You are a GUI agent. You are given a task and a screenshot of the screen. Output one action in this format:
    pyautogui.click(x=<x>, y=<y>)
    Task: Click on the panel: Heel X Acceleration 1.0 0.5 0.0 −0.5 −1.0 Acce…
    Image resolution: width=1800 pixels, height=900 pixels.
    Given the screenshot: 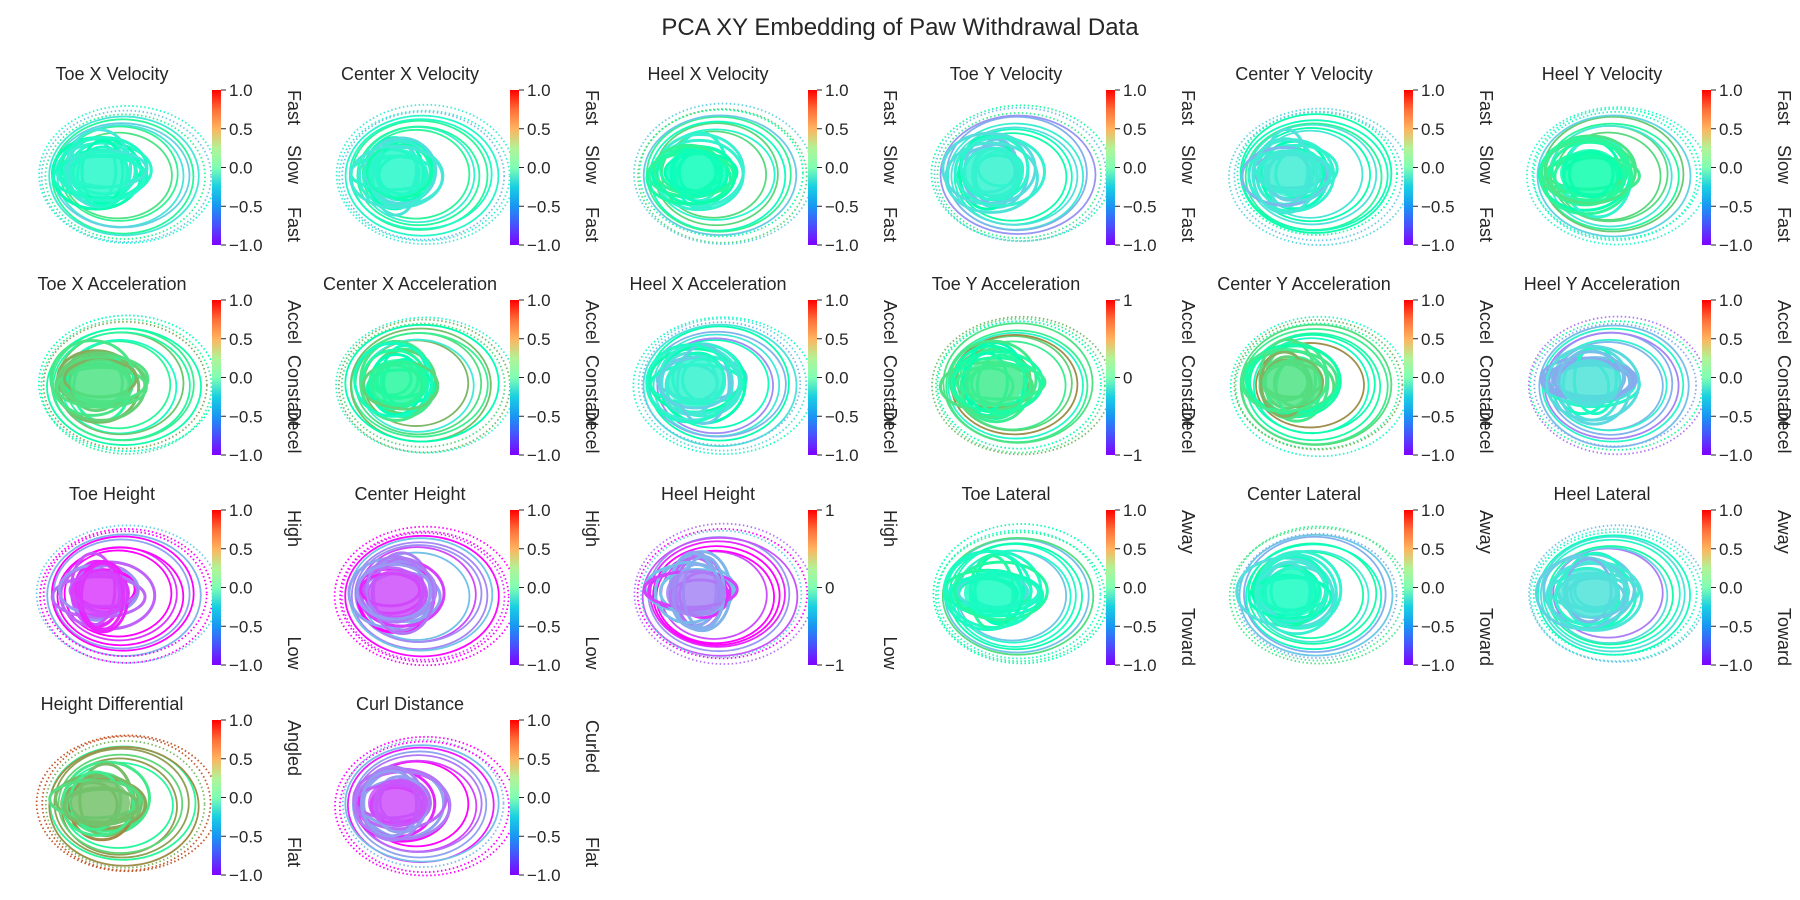 What is the action you would take?
    pyautogui.click(x=764, y=369)
    